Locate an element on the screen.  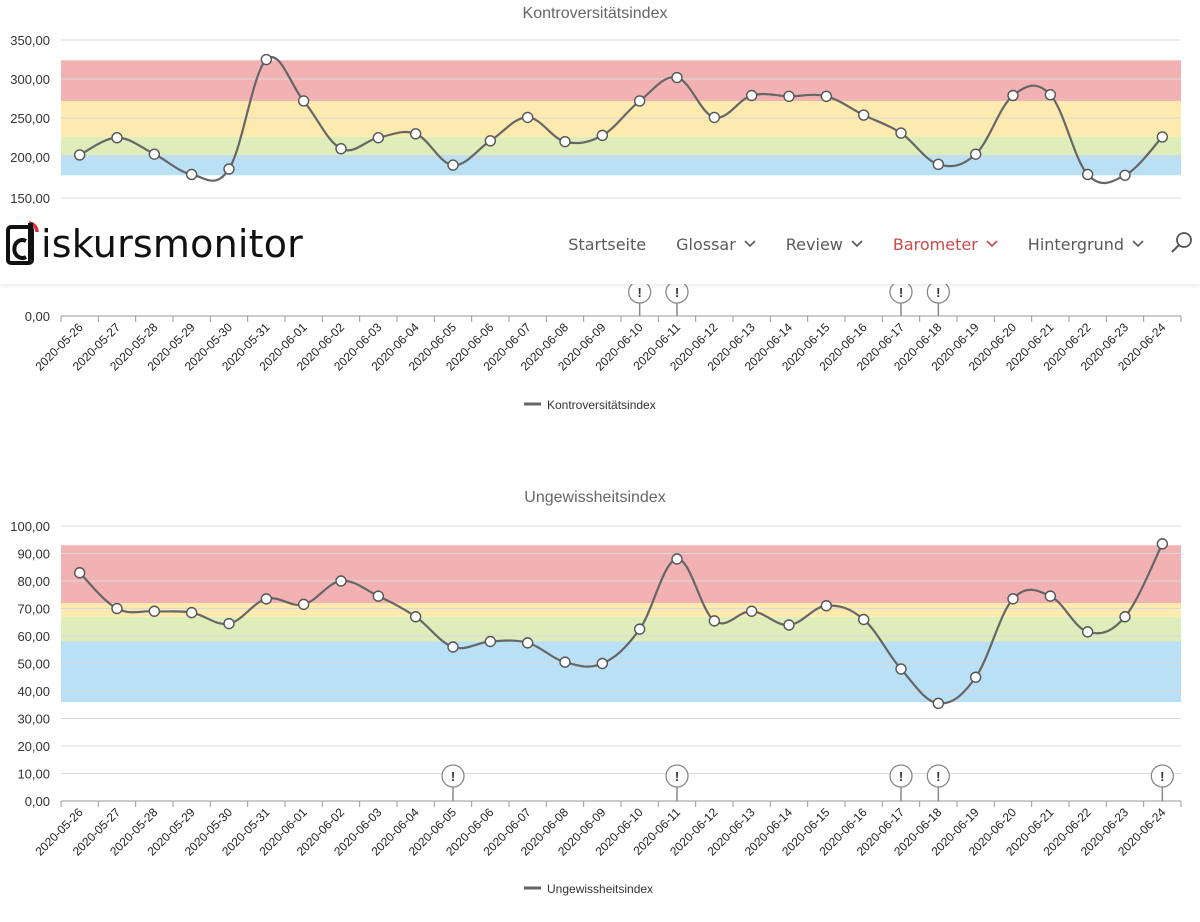
nav-item-review: Review is located at coordinates (824, 244).